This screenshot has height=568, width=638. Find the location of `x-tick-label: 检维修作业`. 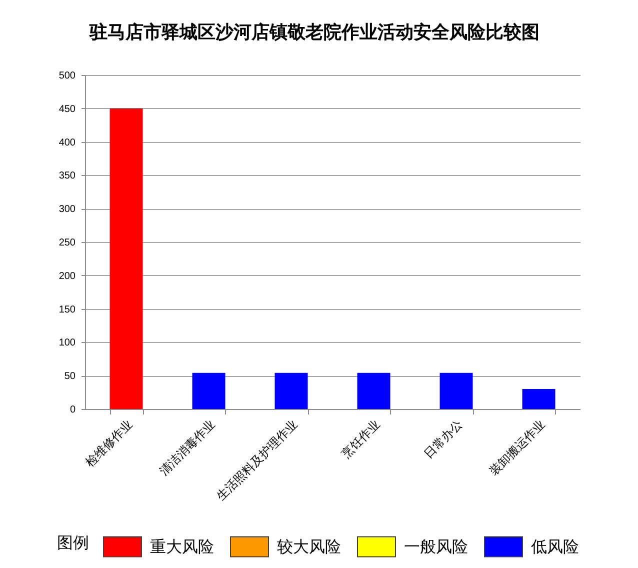

x-tick-label: 检维修作业 is located at coordinates (109, 443).